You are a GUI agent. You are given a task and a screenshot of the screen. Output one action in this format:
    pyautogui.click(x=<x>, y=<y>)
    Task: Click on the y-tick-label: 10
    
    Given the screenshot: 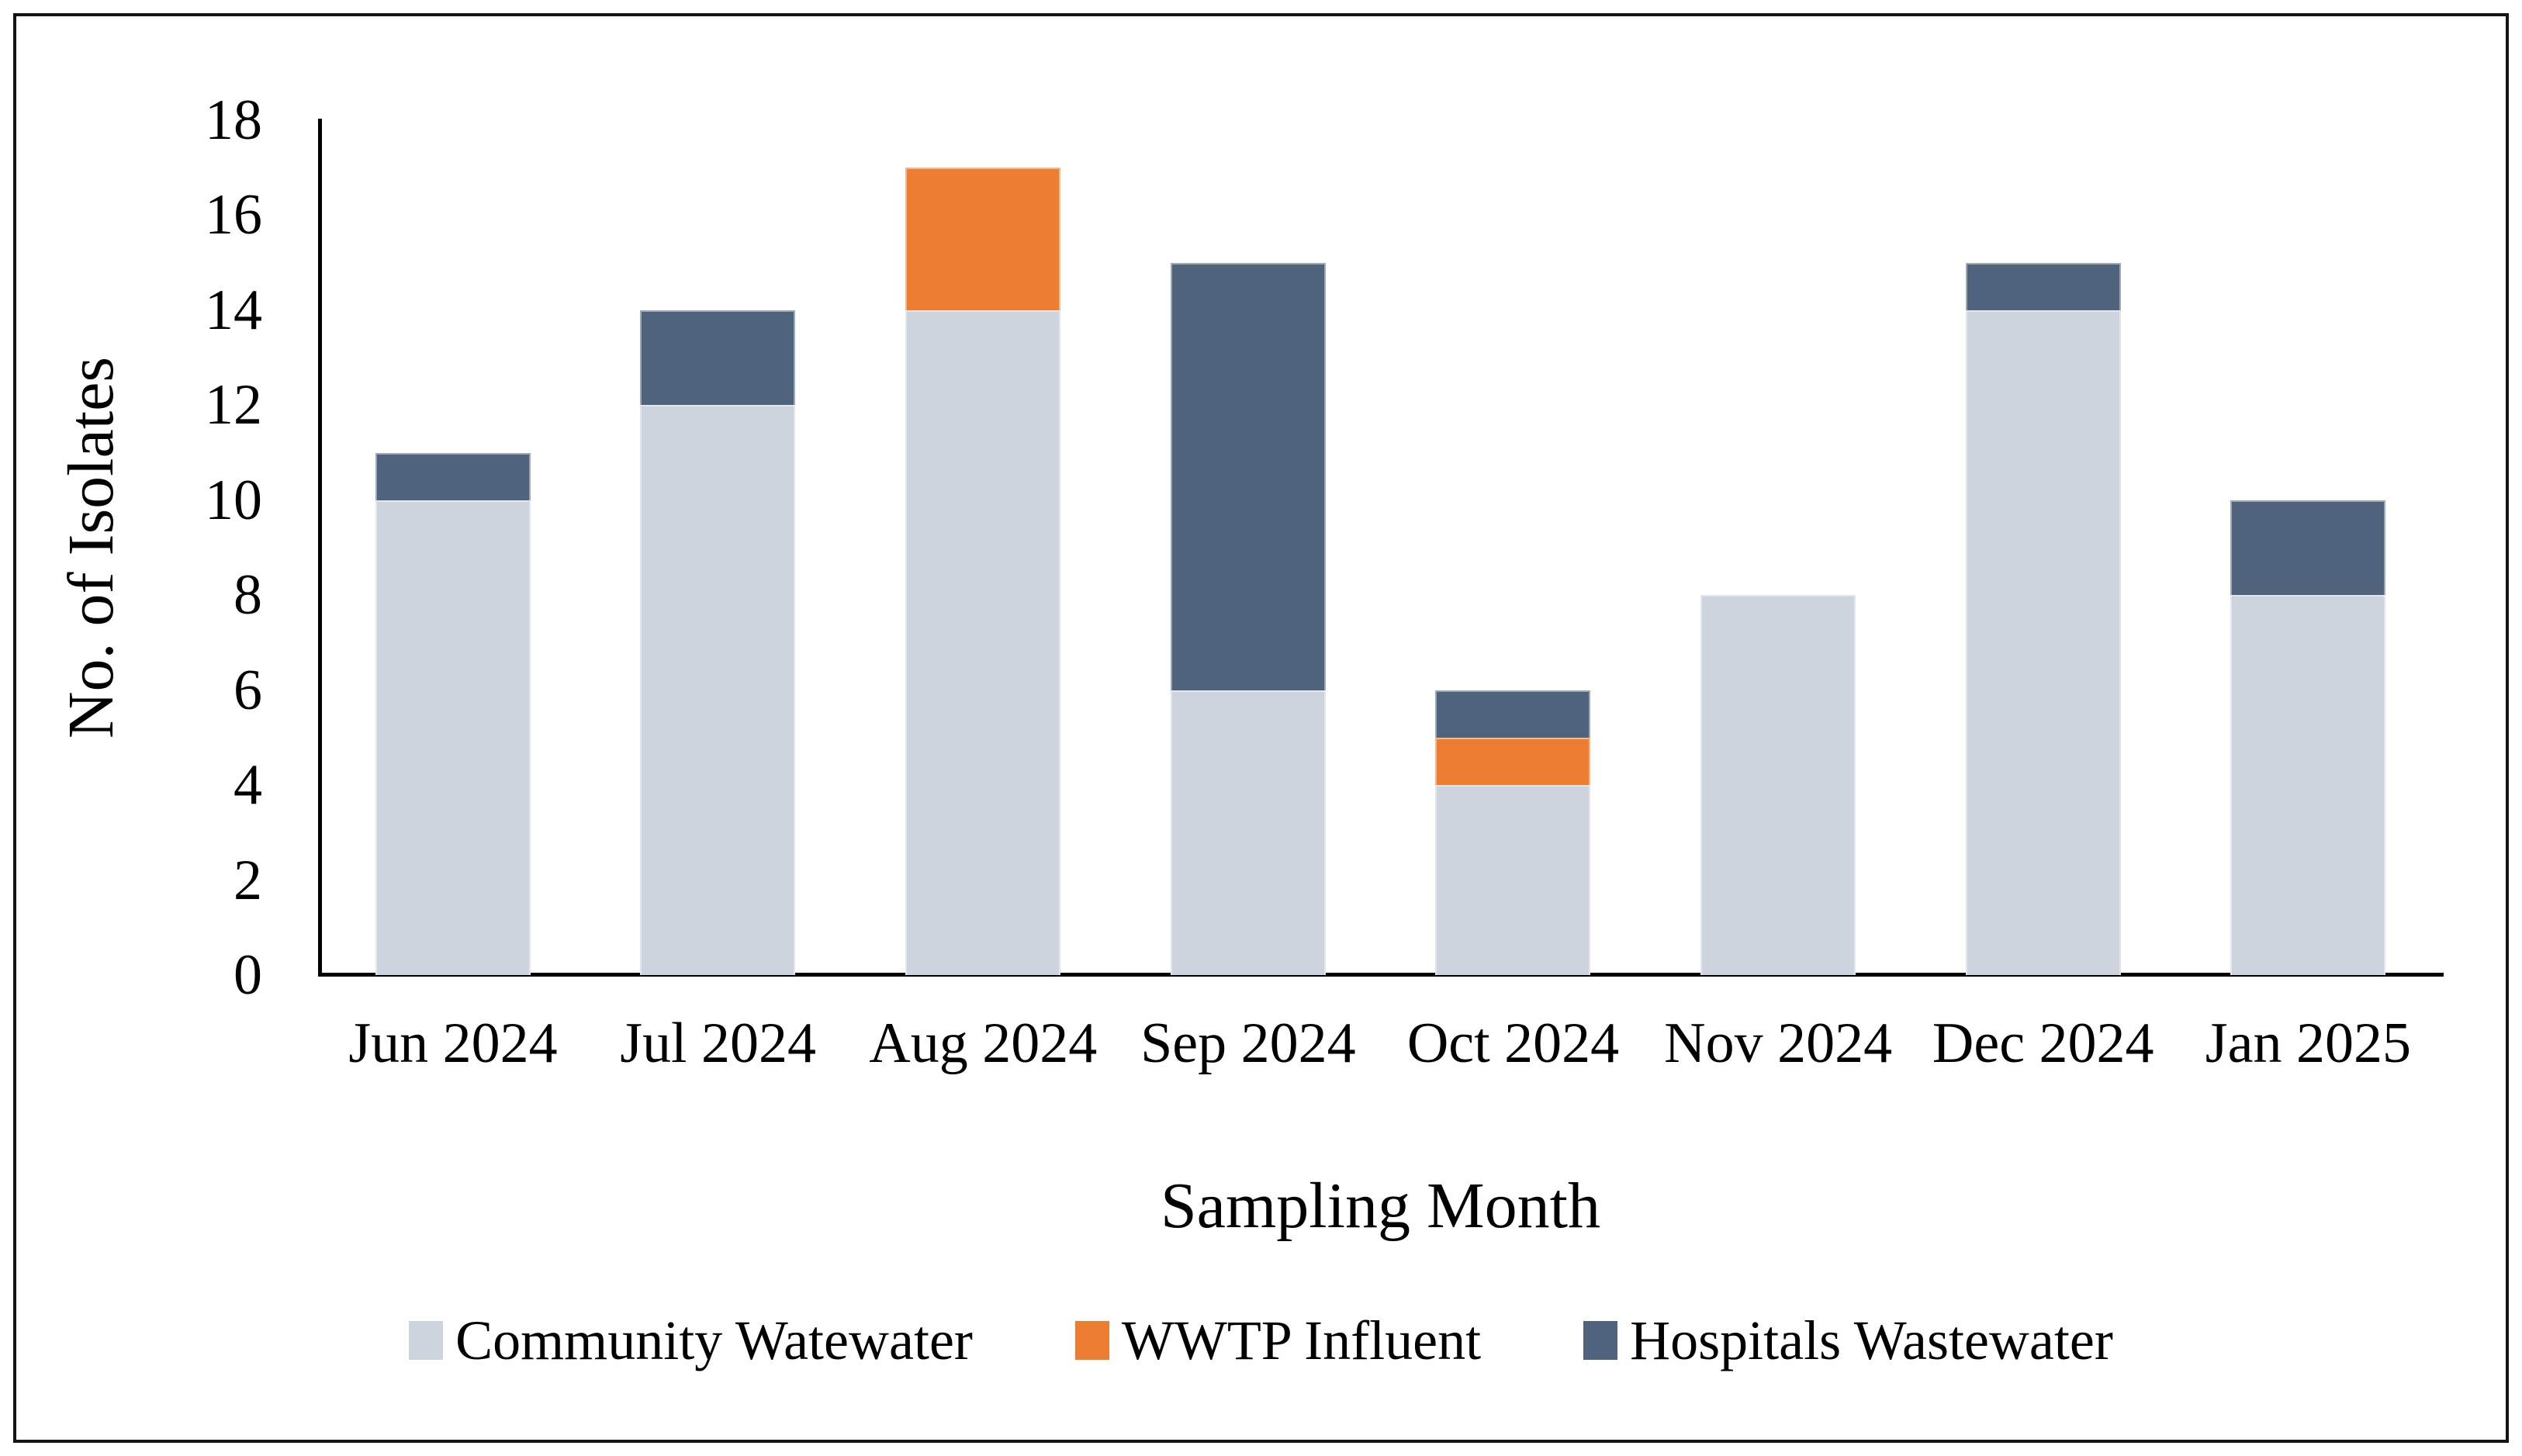 What is the action you would take?
    pyautogui.click(x=233, y=500)
    